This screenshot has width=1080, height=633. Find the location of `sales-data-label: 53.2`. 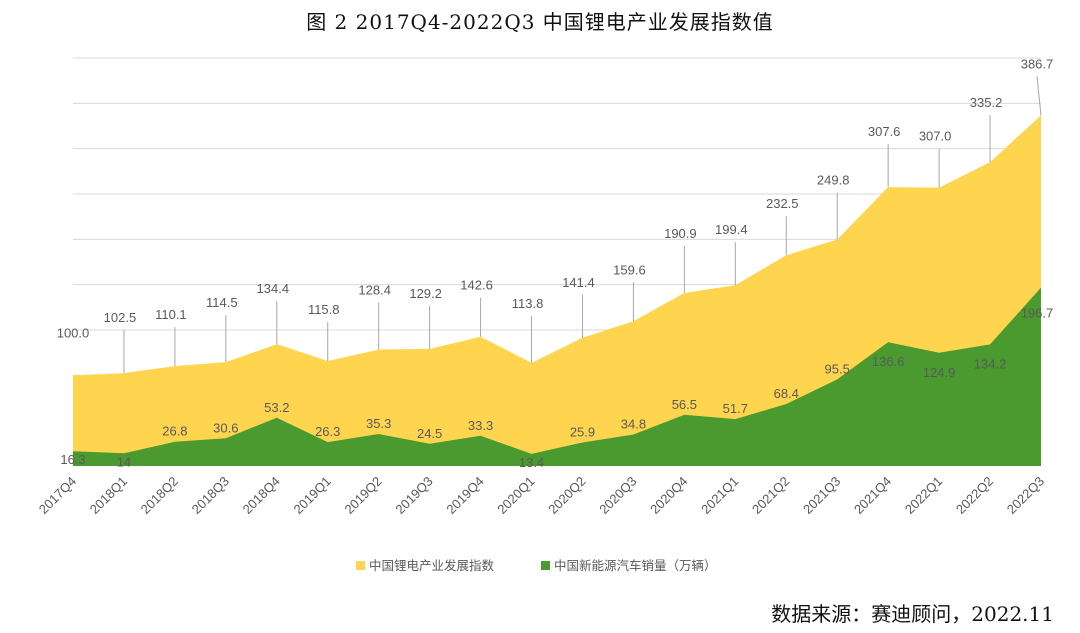

sales-data-label: 53.2 is located at coordinates (276, 407).